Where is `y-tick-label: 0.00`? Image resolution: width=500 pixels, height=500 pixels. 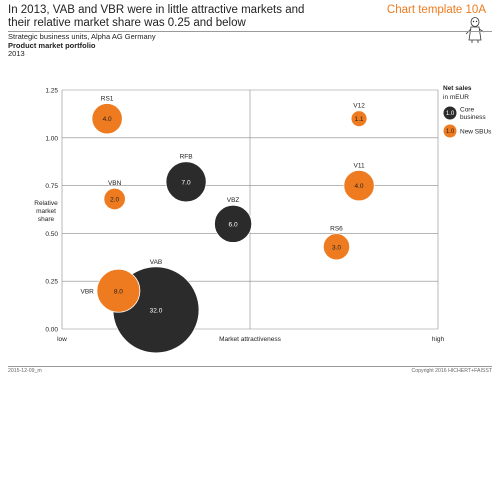
y-tick-label: 0.00 is located at coordinates (51, 330).